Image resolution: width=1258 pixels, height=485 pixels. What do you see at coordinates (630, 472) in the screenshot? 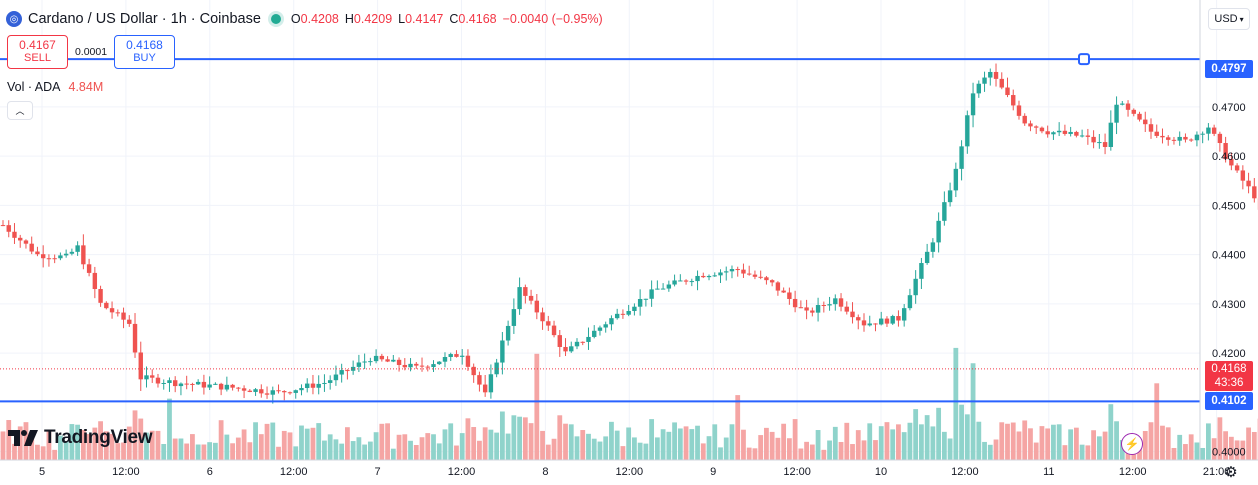
I see `time-tick-label: 12:00` at bounding box center [630, 472].